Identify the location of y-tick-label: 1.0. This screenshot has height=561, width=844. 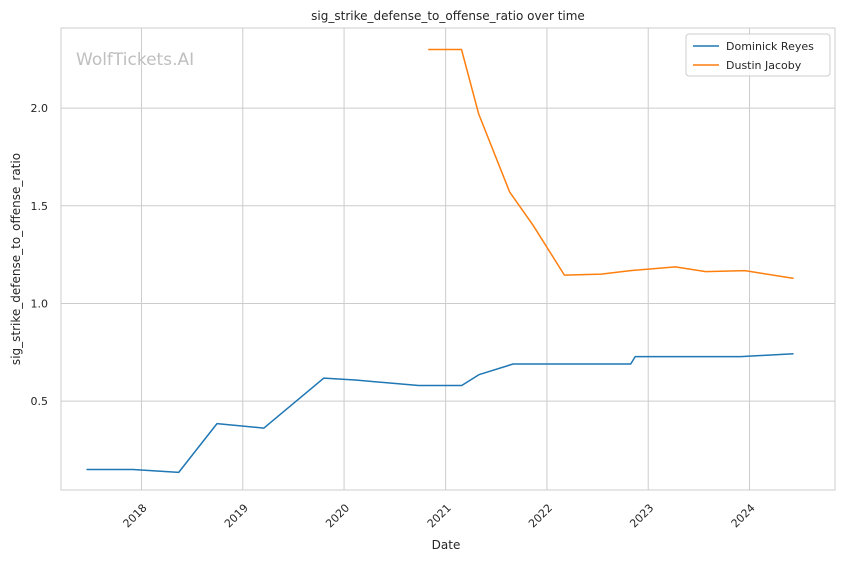
(40, 303).